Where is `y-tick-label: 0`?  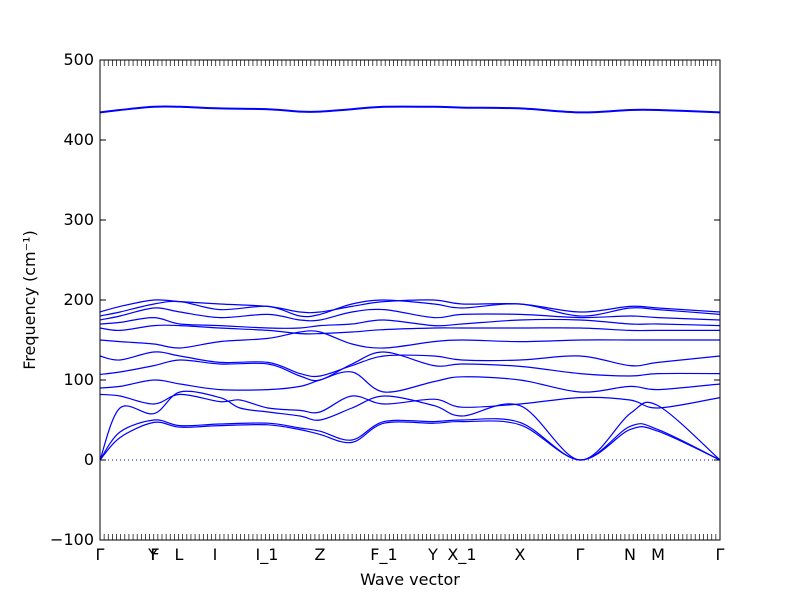 y-tick-label: 0 is located at coordinates (89, 459).